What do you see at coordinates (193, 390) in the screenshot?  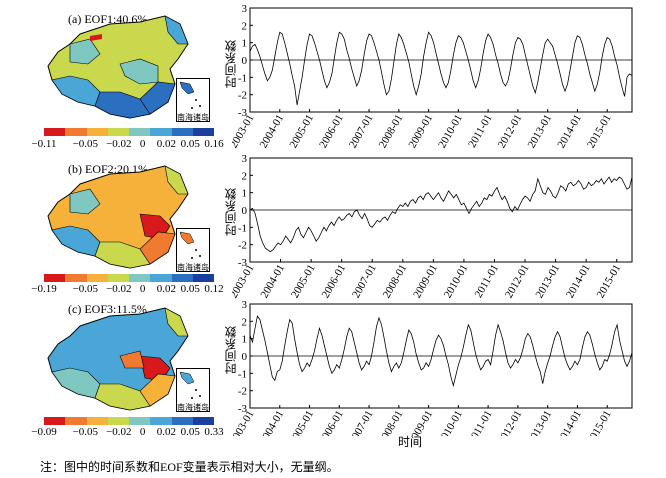 I see `inset-map-c` at bounding box center [193, 390].